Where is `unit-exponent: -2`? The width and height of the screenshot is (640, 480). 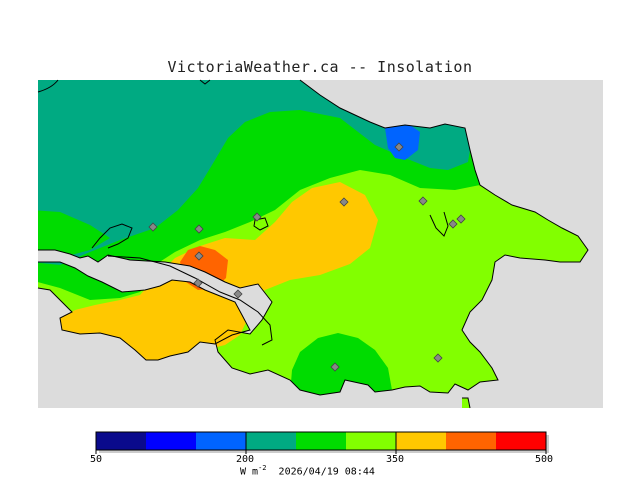
unit-exponent: -2 is located at coordinates (262, 468).